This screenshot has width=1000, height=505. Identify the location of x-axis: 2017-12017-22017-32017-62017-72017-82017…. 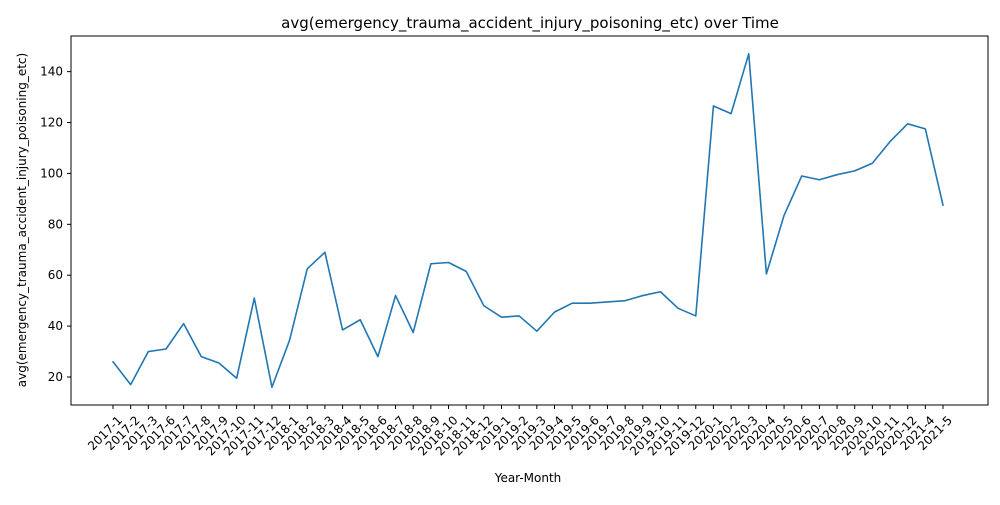
(520, 432).